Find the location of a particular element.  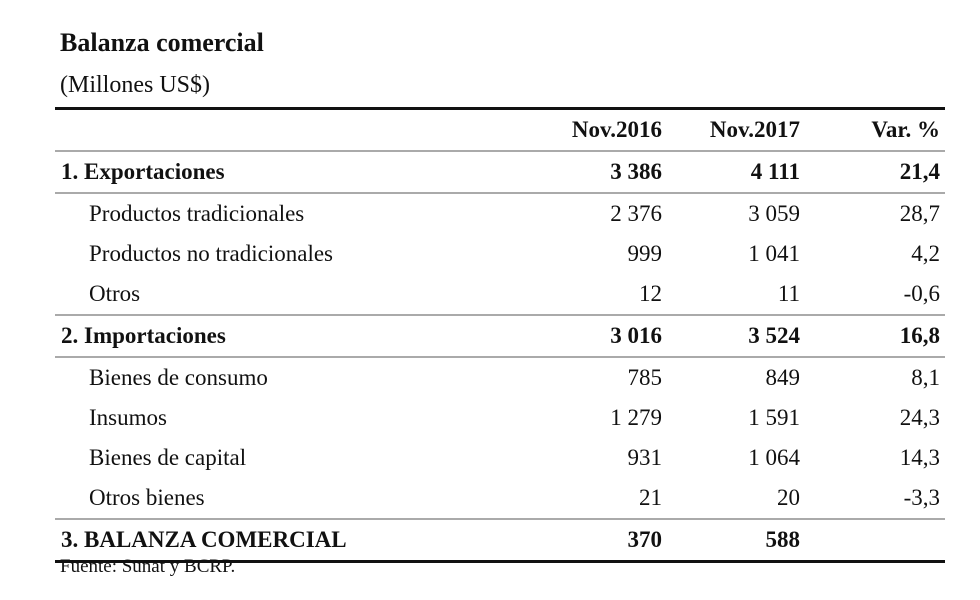

column-header: Nov.2017 is located at coordinates (754, 129).